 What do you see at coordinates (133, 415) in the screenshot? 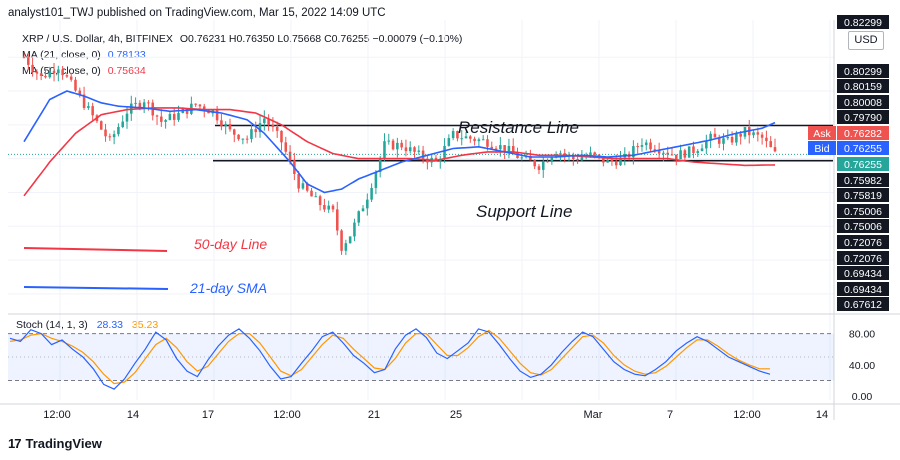
I see `time-tick-label: 14` at bounding box center [133, 415].